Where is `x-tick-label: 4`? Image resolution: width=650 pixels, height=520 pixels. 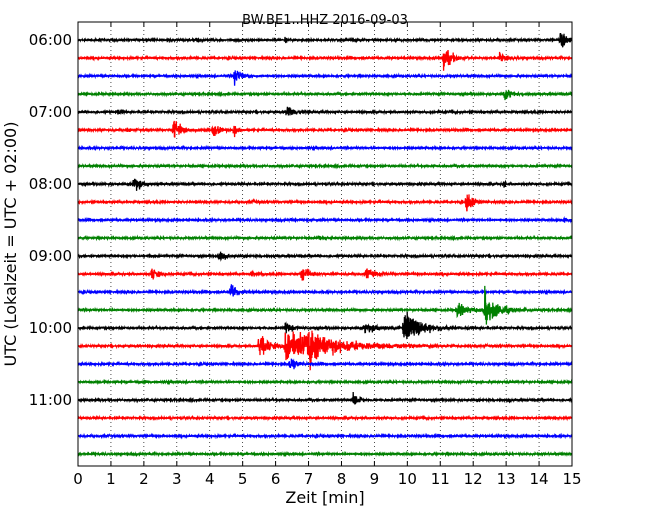
x-tick-label: 4 is located at coordinates (210, 479).